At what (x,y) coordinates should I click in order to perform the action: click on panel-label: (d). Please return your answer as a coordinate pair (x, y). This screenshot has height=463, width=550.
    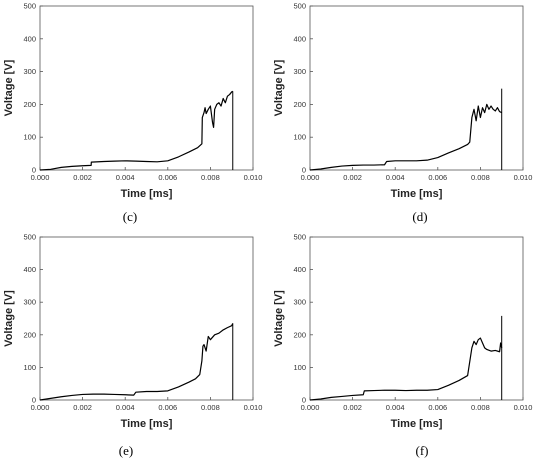
    Looking at the image, I should click on (419, 216).